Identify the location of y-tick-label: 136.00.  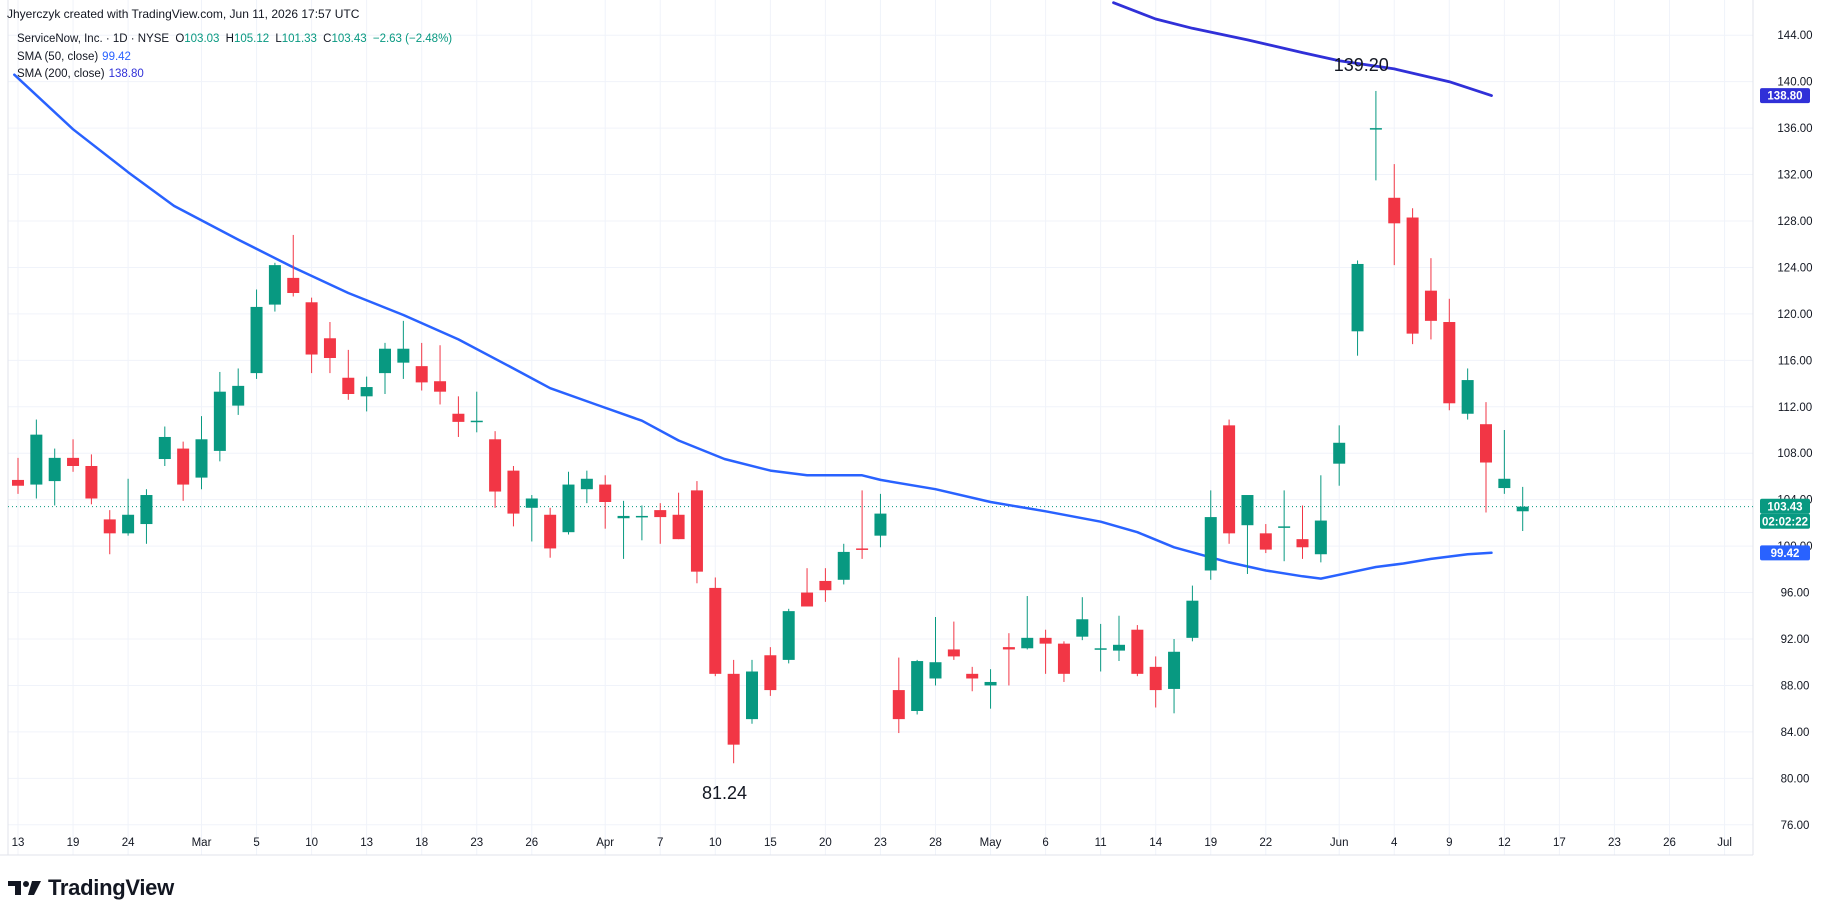
(1794, 129).